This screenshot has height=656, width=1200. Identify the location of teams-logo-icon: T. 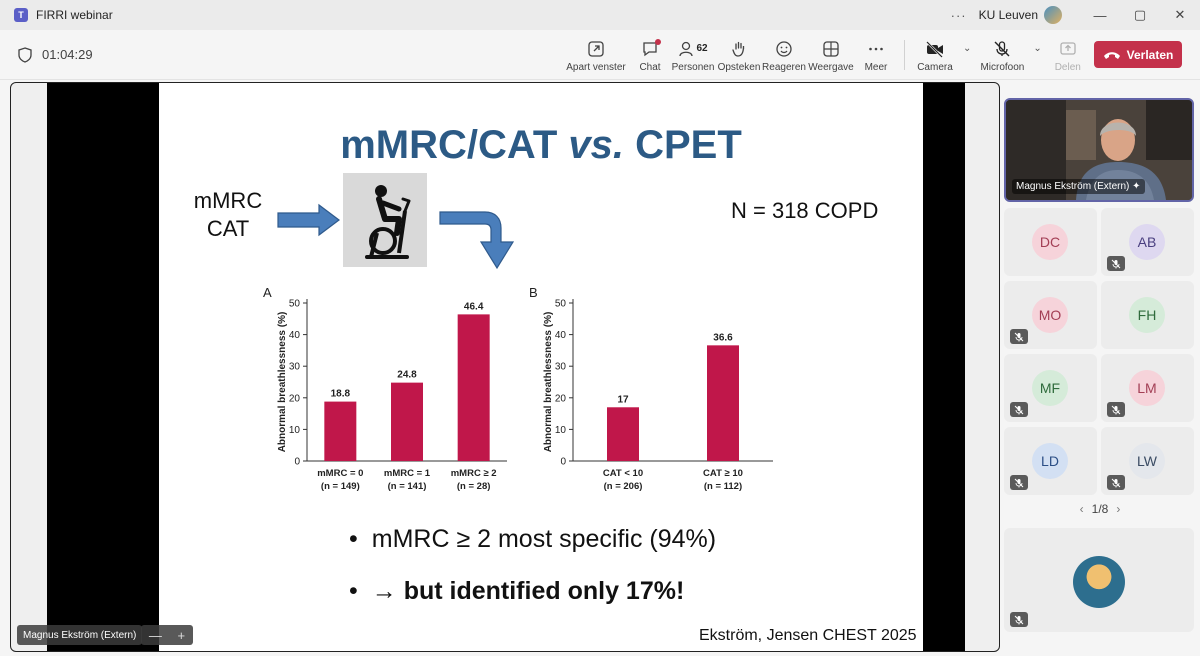
(21, 15).